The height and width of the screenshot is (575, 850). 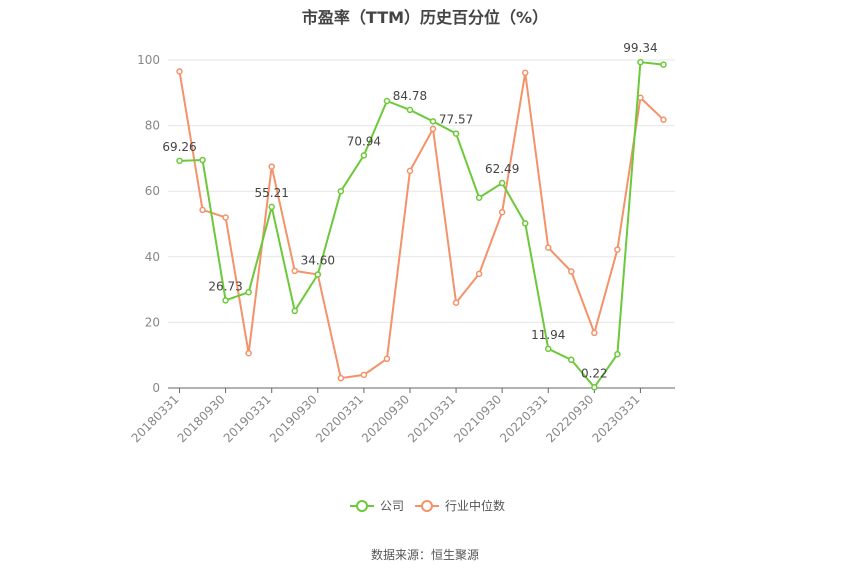 What do you see at coordinates (548, 335) in the screenshot?
I see `data-label: 11.94` at bounding box center [548, 335].